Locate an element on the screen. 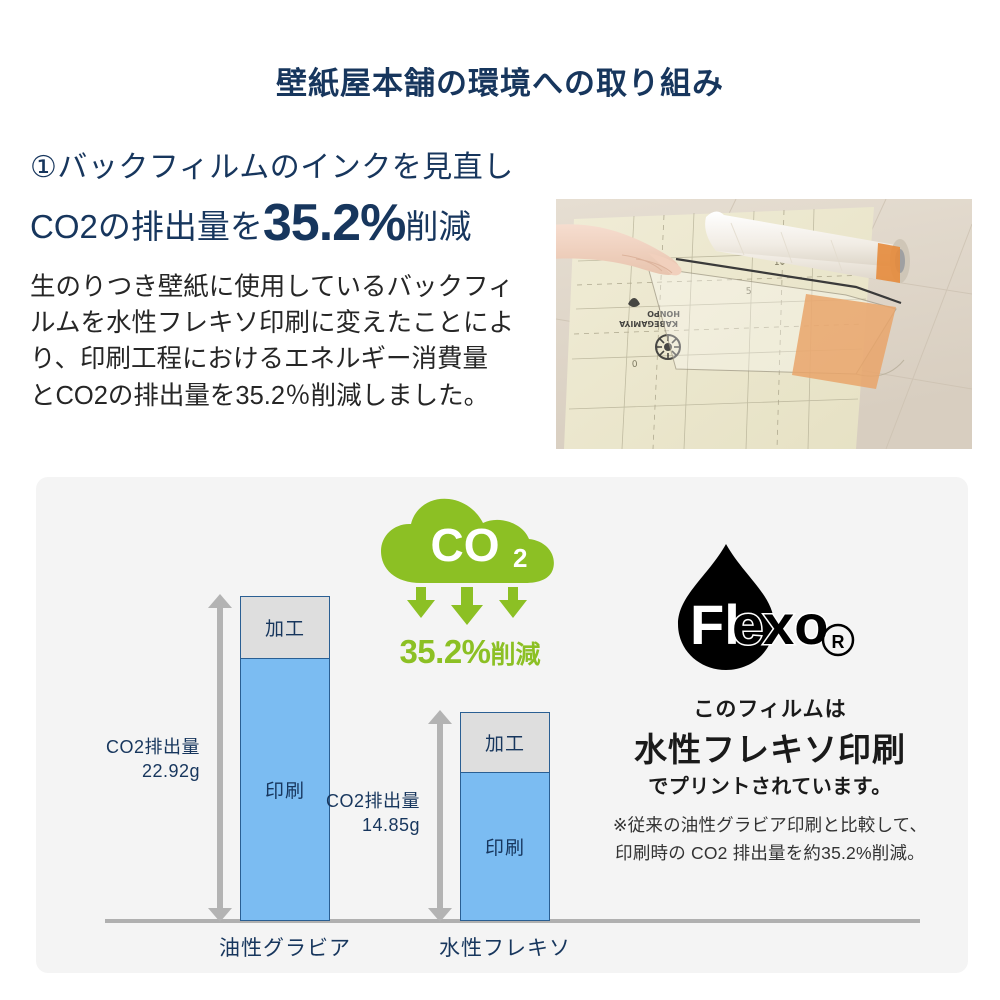 The image size is (1000, 1000). flexo-line-2: 水性フレキソ印刷 is located at coordinates (770, 749).